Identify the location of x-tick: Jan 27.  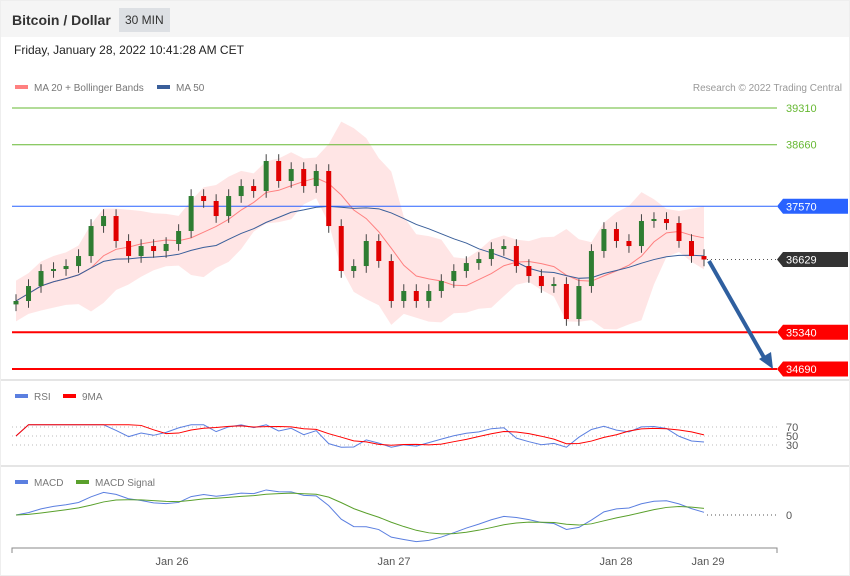
(393, 562).